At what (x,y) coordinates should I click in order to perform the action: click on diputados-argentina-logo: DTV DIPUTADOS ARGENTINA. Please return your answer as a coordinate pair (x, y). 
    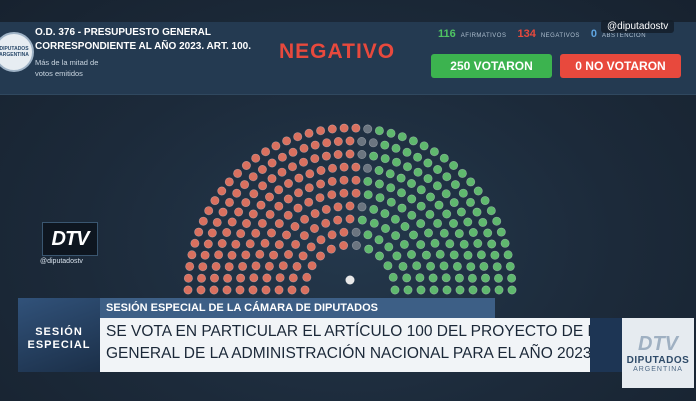
    Looking at the image, I should click on (658, 353).